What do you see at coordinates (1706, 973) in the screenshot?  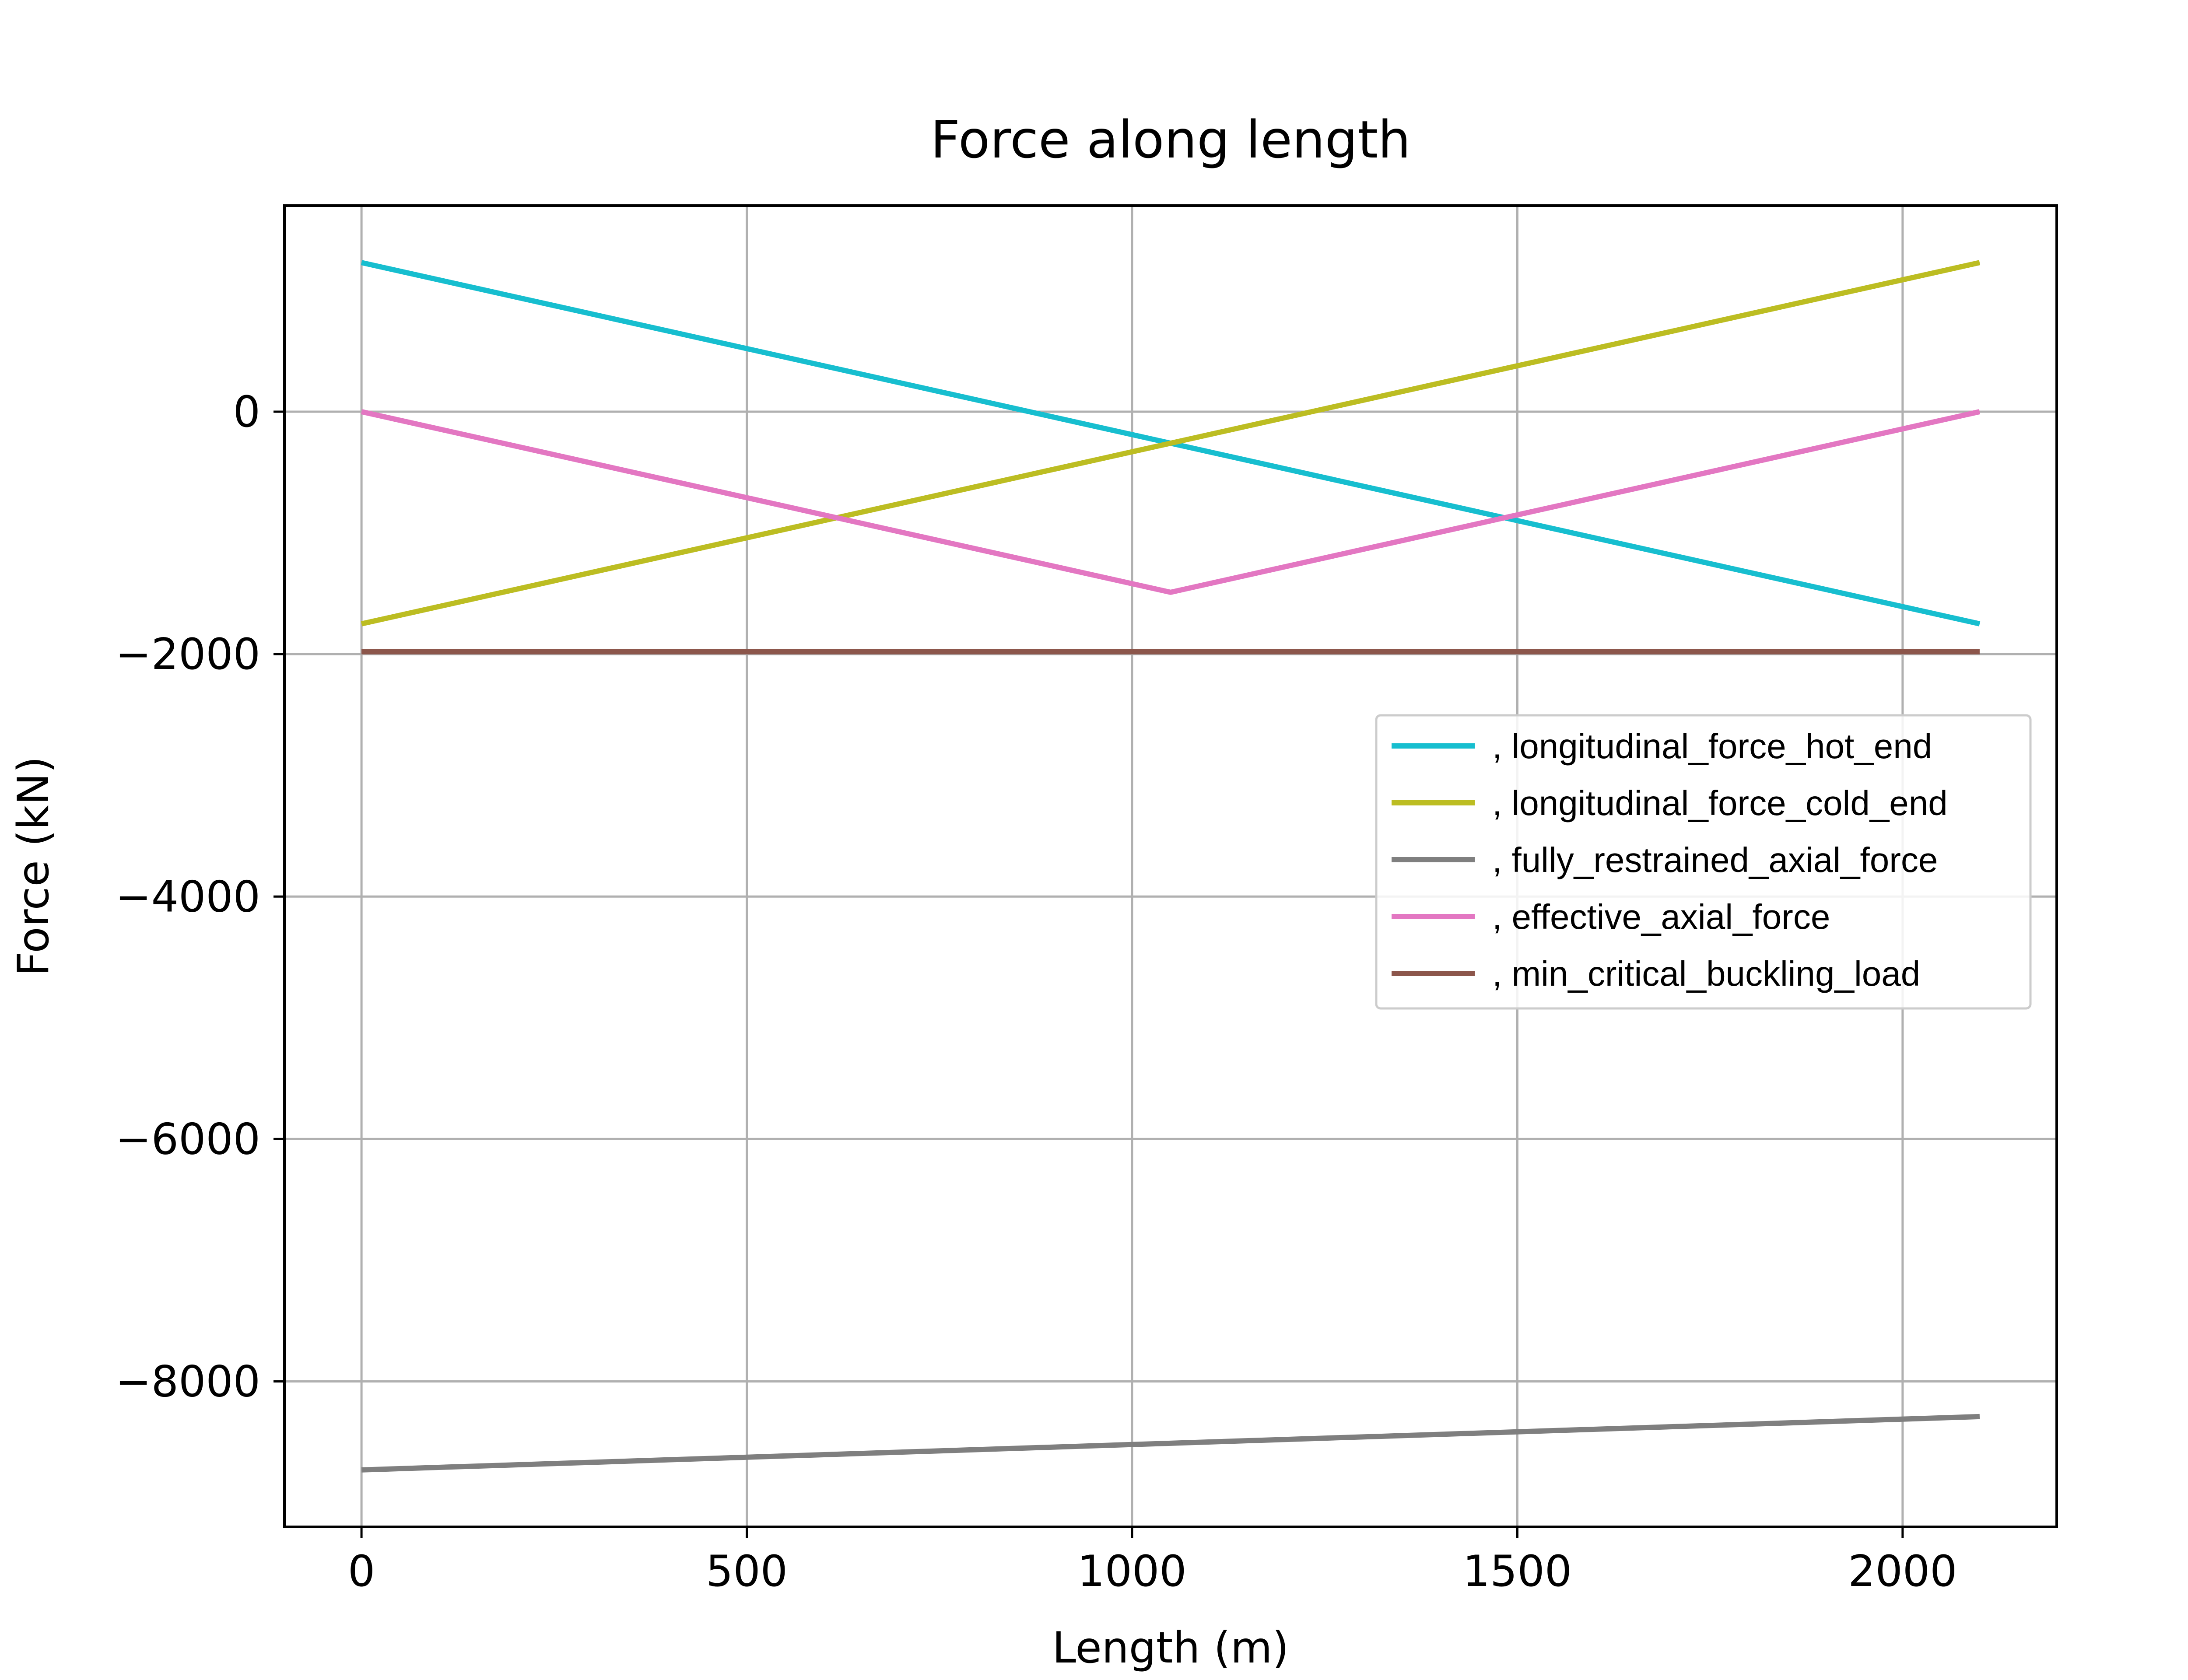 I see `legend-label: , min_critical_buckling_load` at bounding box center [1706, 973].